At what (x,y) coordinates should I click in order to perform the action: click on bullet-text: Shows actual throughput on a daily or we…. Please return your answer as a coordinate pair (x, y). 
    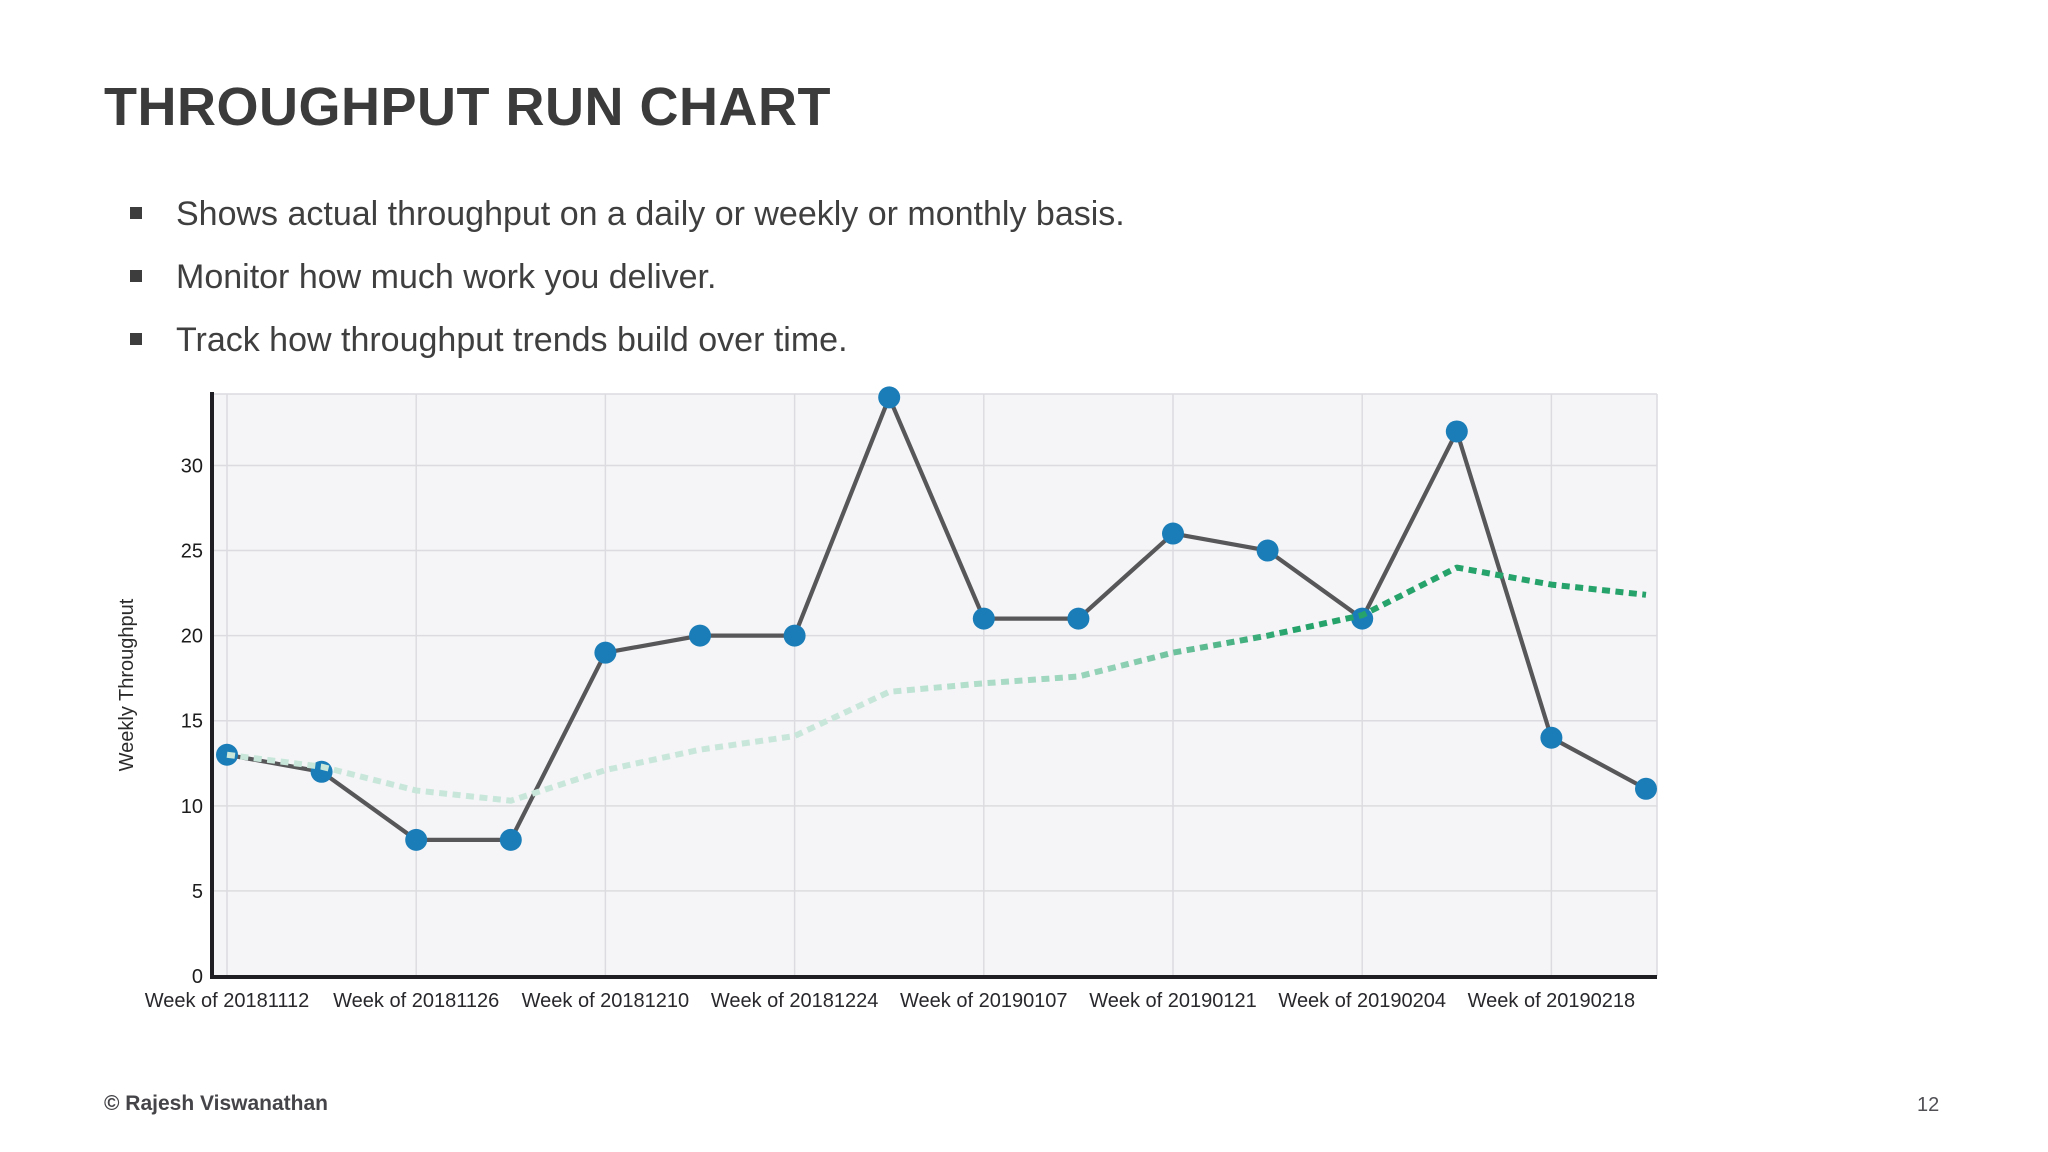
    Looking at the image, I should click on (650, 214).